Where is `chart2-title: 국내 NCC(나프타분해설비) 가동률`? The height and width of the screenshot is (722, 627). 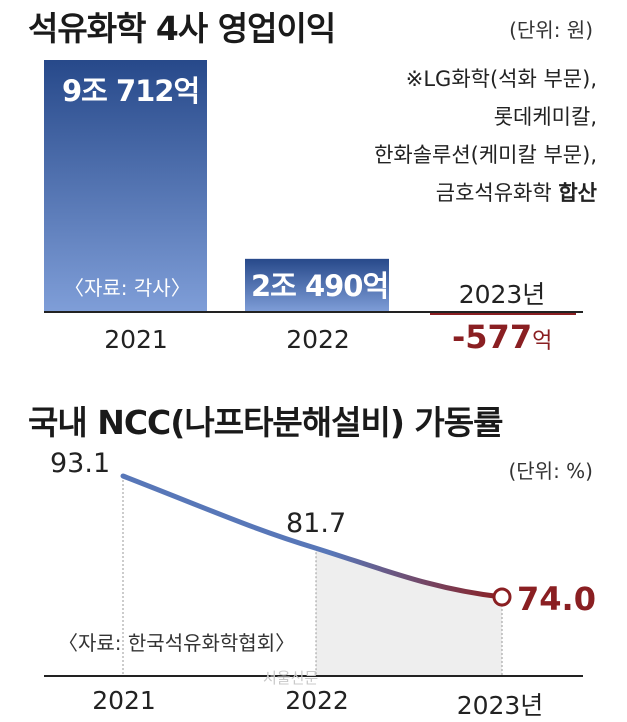
chart2-title: 국내 NCC(나프타분해설비) 가동률 is located at coordinates (266, 422).